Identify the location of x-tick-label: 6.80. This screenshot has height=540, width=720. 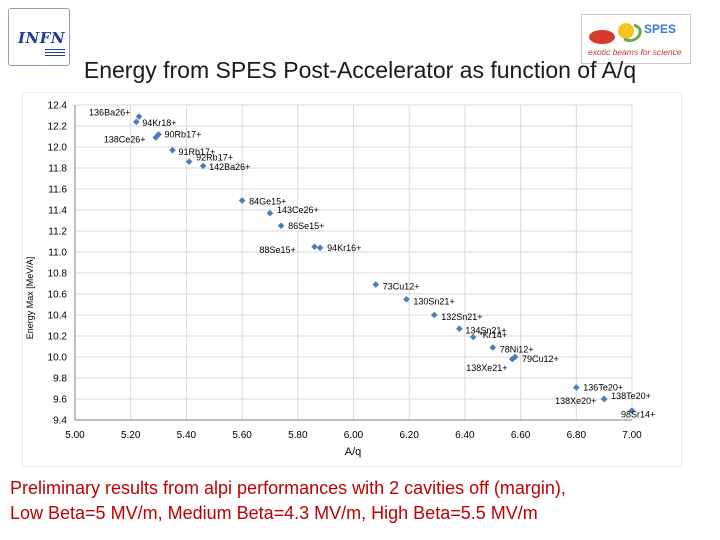
(577, 435).